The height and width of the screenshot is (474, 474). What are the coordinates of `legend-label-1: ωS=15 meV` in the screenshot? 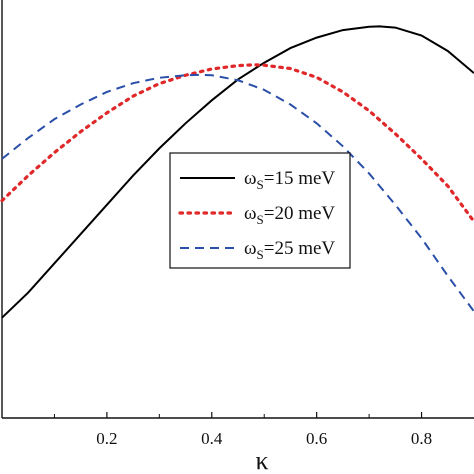 It's located at (289, 180).